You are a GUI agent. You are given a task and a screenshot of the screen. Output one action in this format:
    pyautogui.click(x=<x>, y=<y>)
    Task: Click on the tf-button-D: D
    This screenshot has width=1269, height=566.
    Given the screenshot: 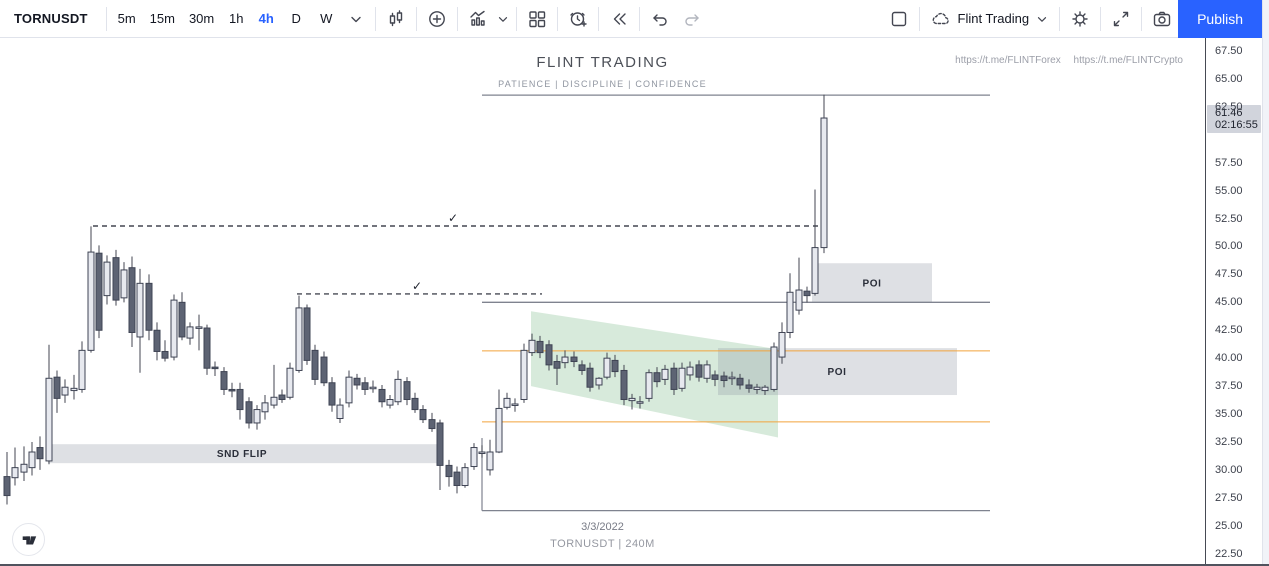 What is the action you would take?
    pyautogui.click(x=296, y=19)
    